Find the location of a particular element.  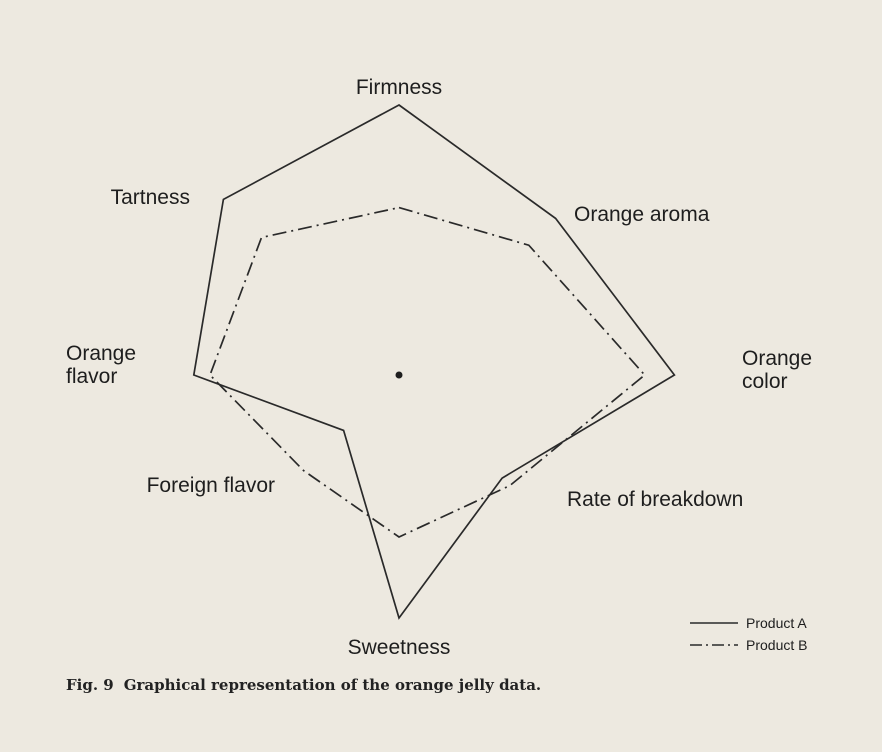

axis-label-firmness: Firmness is located at coordinates (399, 87).